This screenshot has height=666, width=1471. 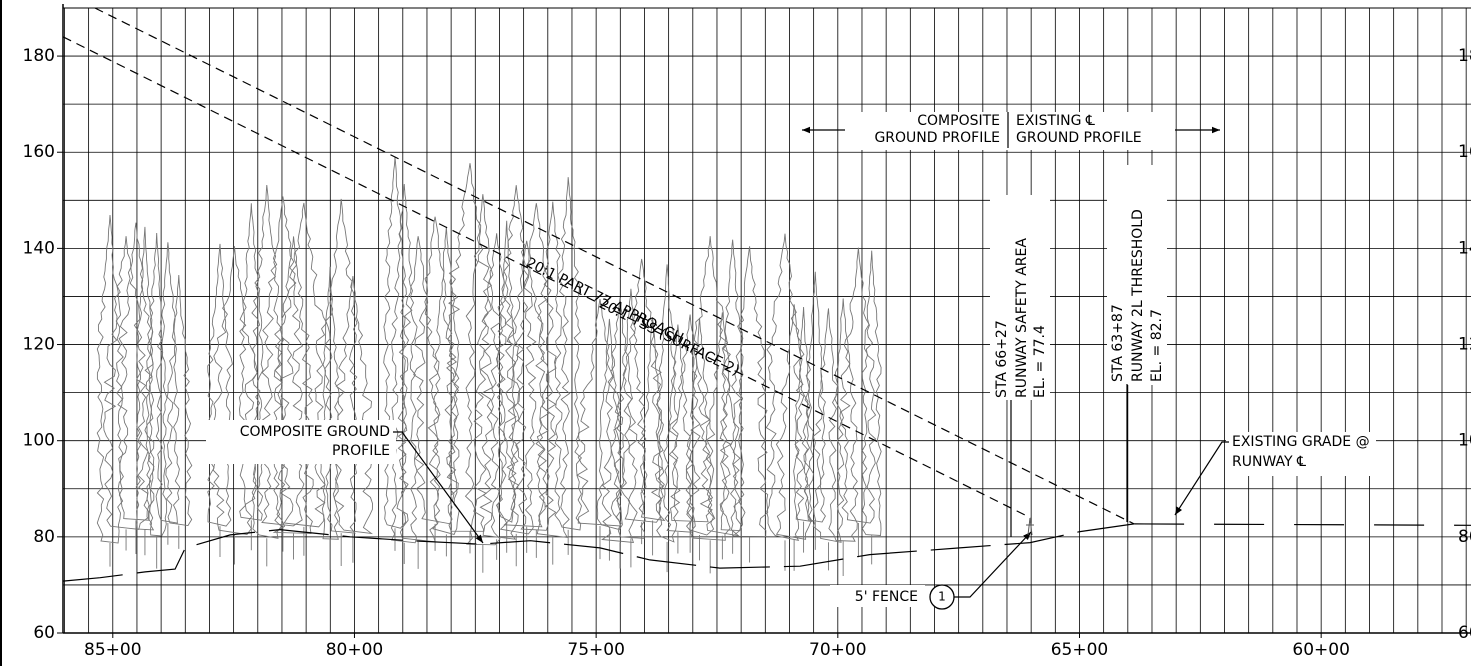 What do you see at coordinates (1321, 650) in the screenshot?
I see `x-tick-label: 60+00` at bounding box center [1321, 650].